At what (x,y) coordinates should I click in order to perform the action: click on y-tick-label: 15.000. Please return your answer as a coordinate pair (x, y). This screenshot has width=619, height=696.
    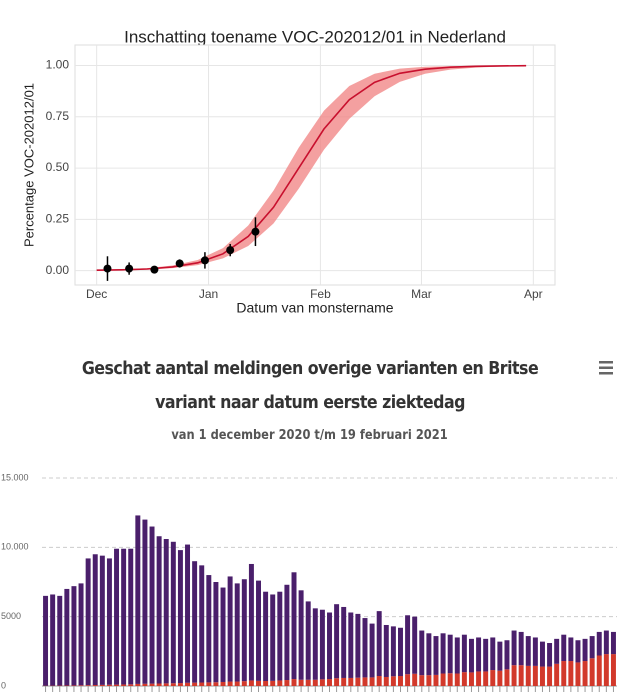
    Looking at the image, I should click on (15, 477).